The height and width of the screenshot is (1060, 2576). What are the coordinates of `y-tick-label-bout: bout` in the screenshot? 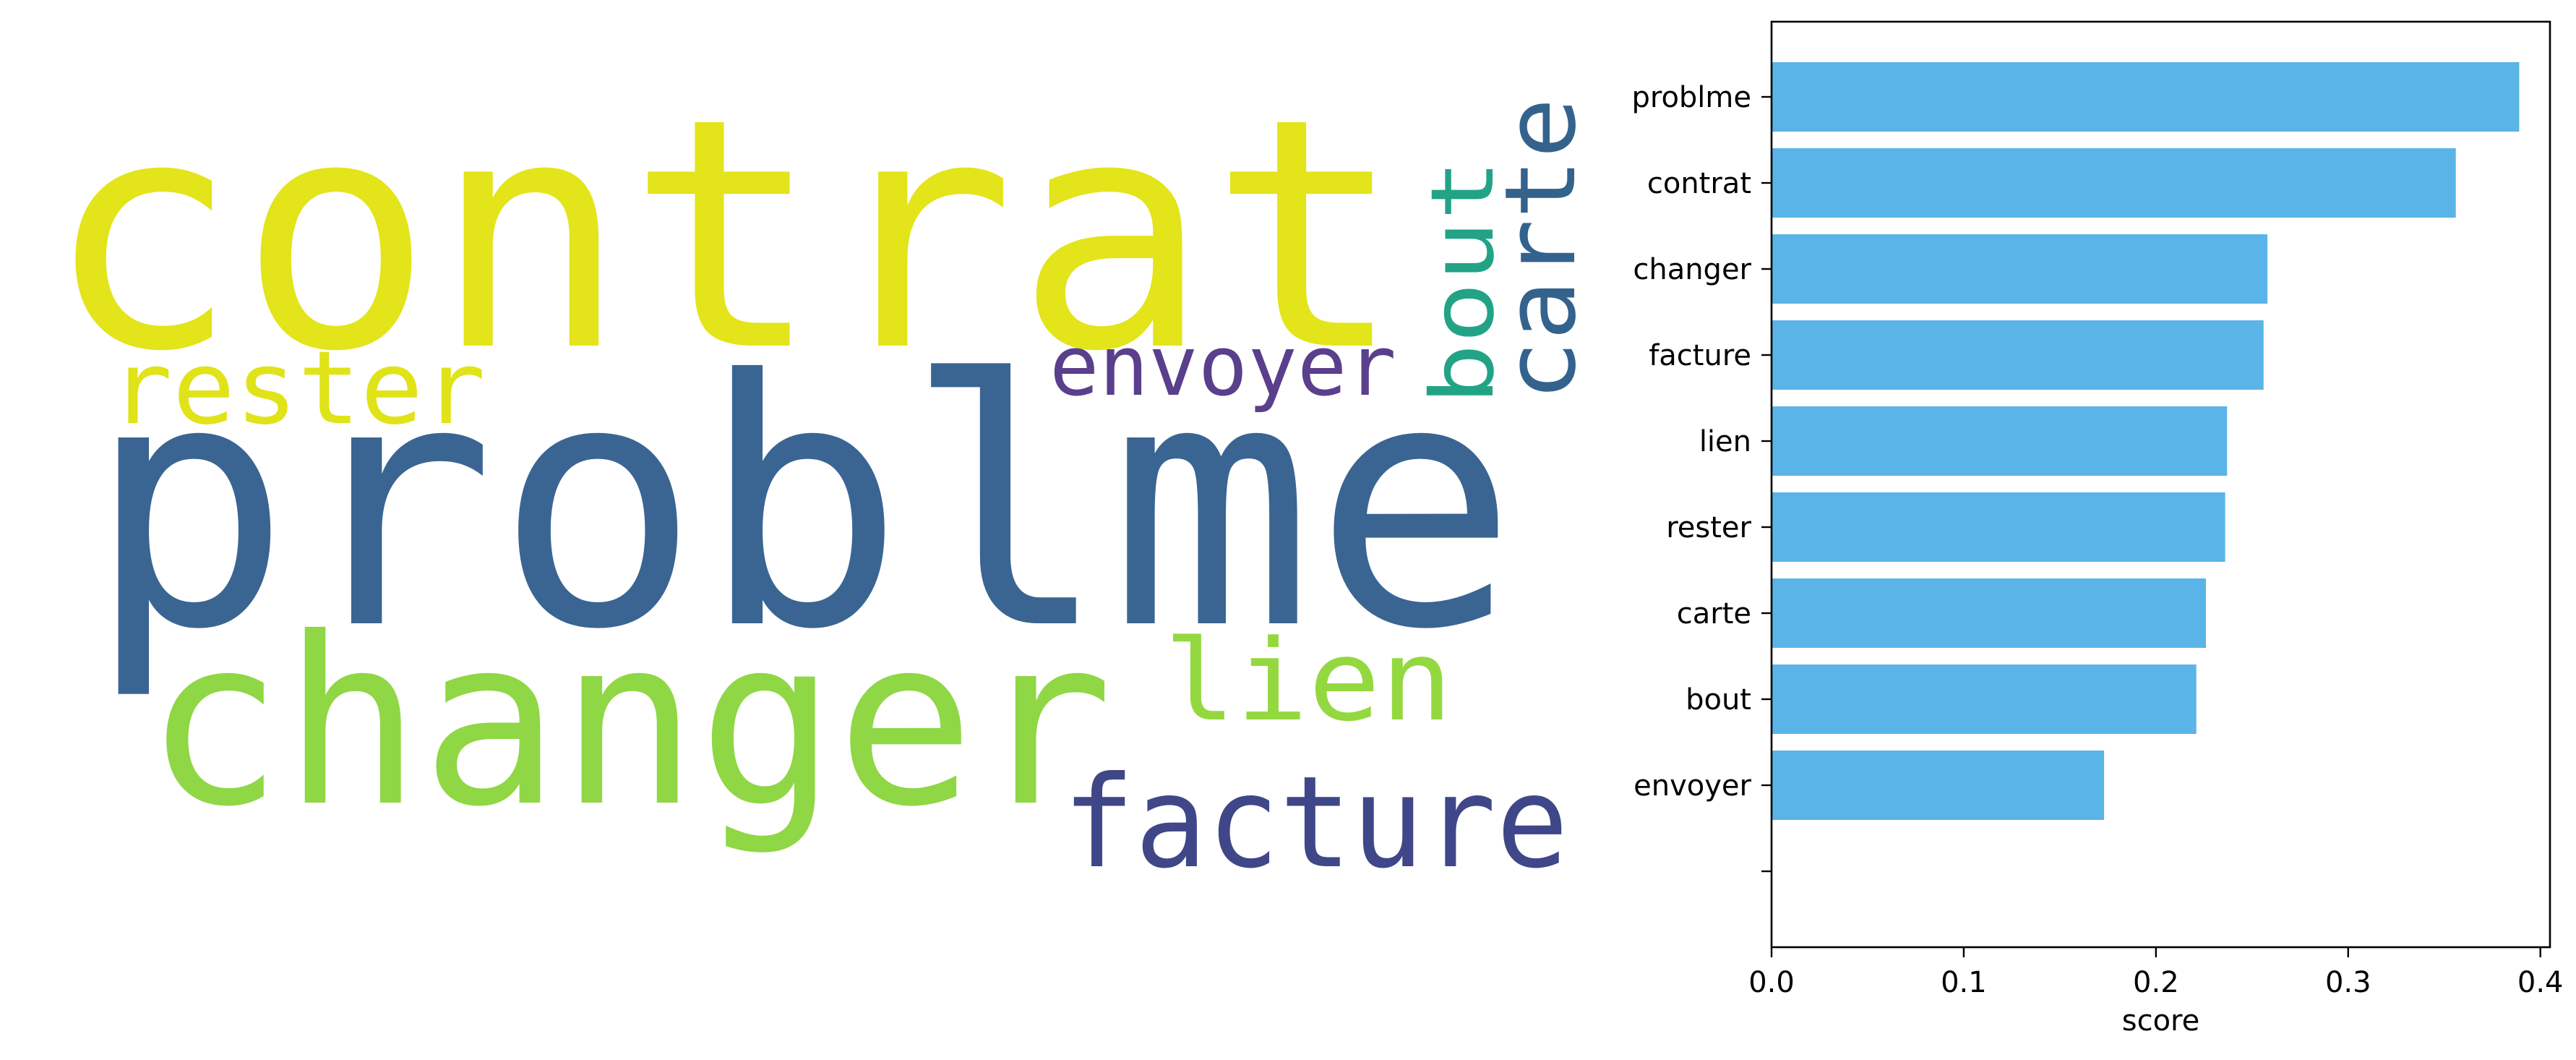 It's located at (1719, 700).